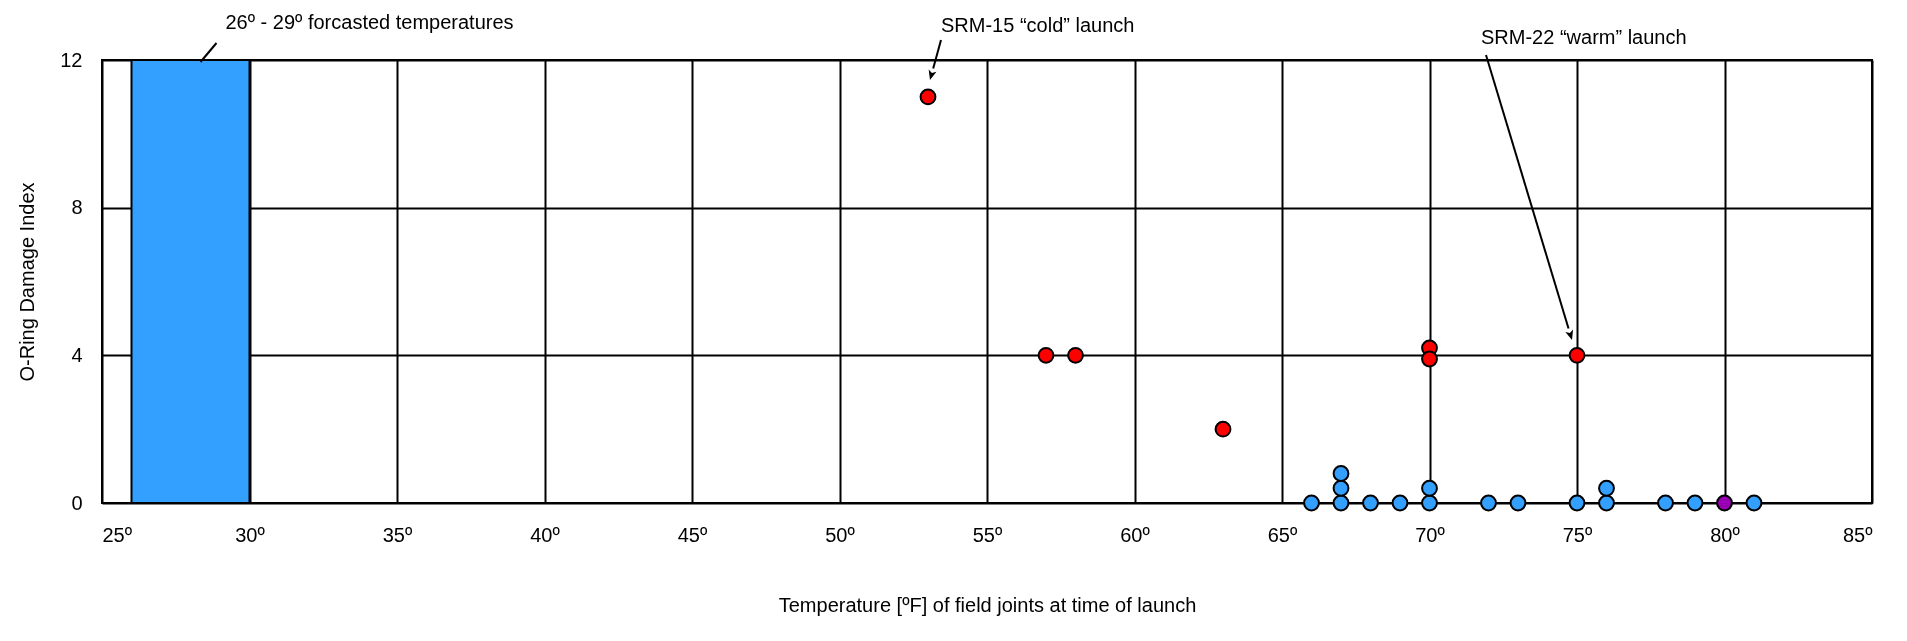  Describe the element at coordinates (987, 604) in the screenshot. I see `x-axis-title: Temperature [ºF] of field joints at time of launch` at that location.